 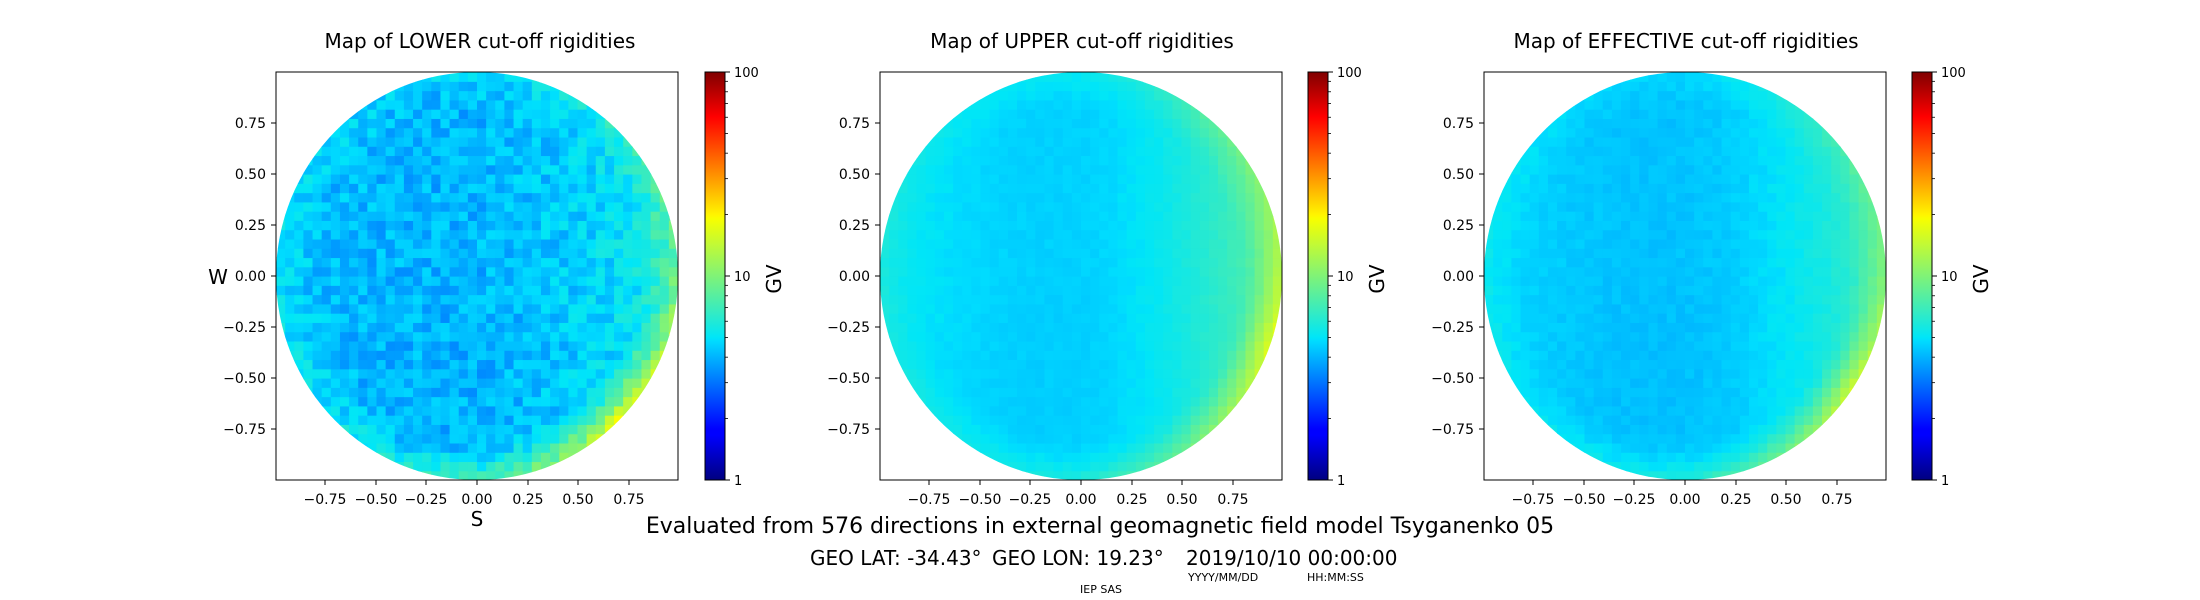 I want to click on y-tick-label: −0.25, so click(x=1452, y=328).